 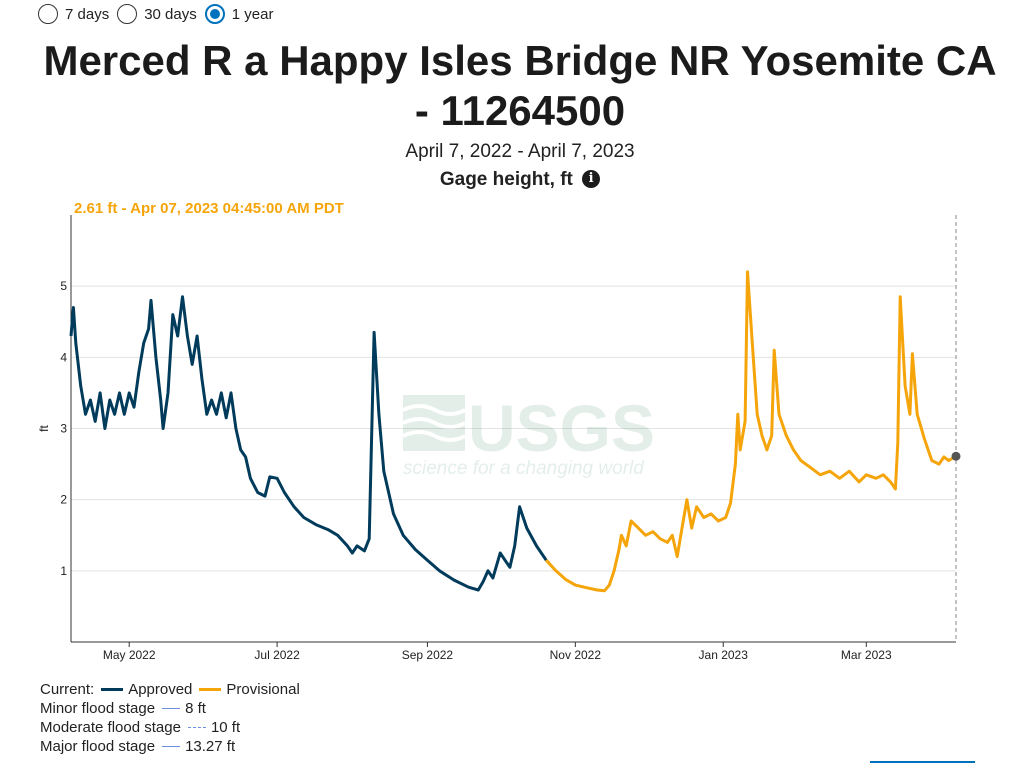 What do you see at coordinates (428, 655) in the screenshot?
I see `x-tick-label: Sep 2022` at bounding box center [428, 655].